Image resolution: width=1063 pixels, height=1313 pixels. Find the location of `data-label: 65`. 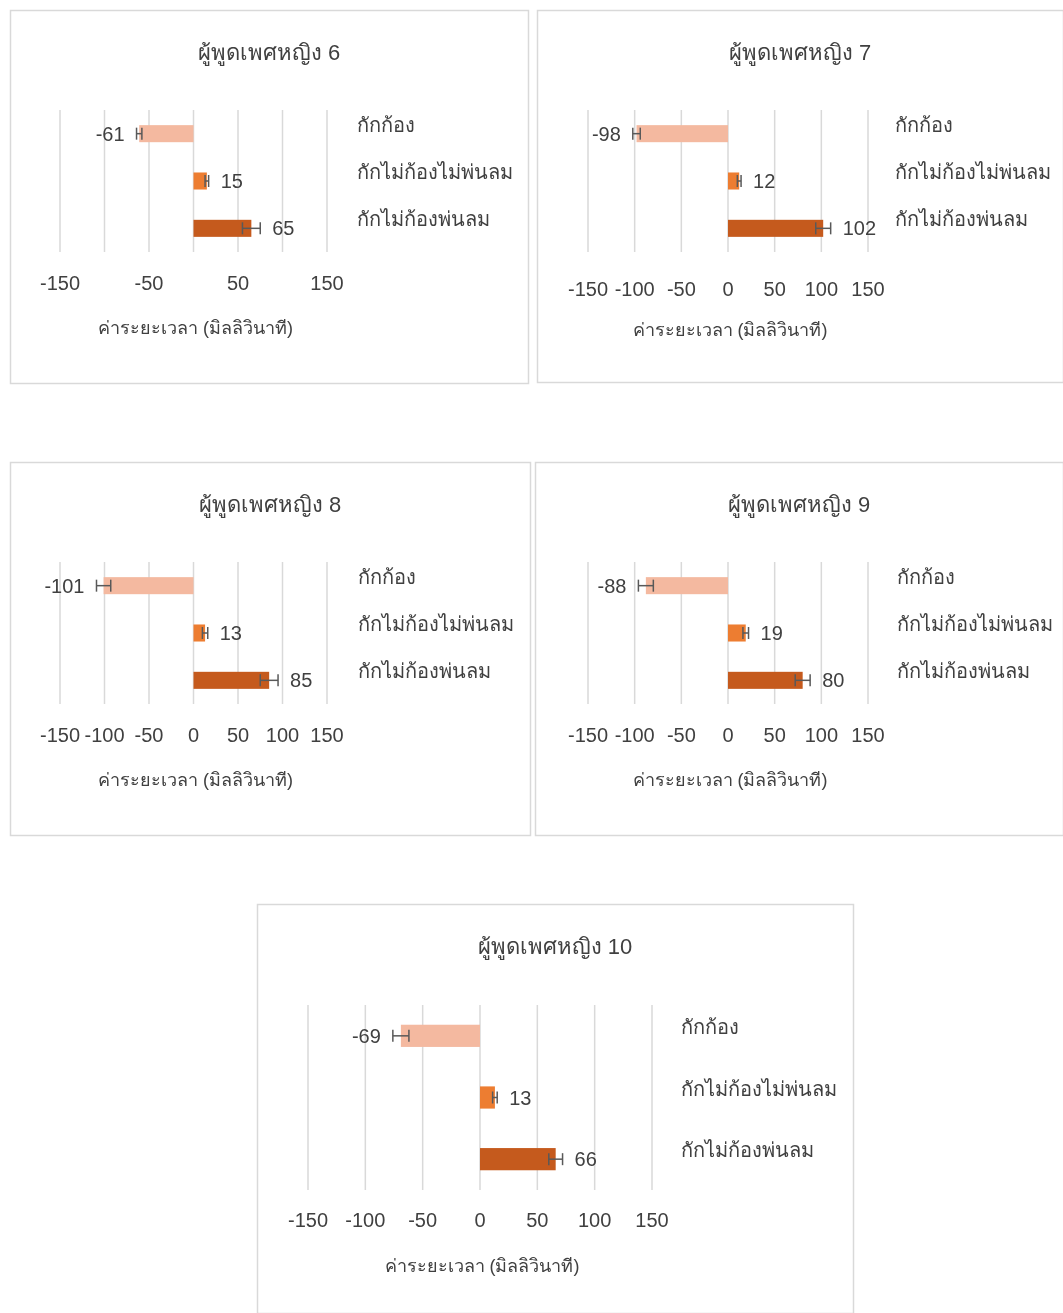

data-label: 65 is located at coordinates (283, 228).